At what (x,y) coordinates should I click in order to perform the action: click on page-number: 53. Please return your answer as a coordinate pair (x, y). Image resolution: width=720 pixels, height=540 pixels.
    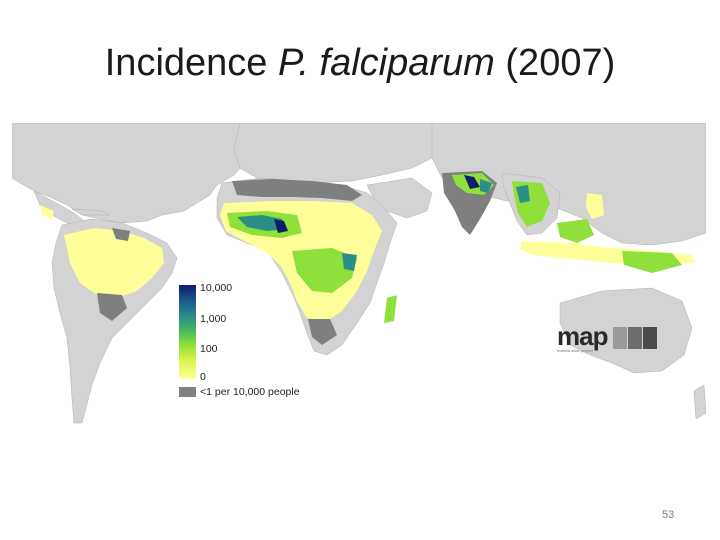
    Looking at the image, I should click on (668, 515).